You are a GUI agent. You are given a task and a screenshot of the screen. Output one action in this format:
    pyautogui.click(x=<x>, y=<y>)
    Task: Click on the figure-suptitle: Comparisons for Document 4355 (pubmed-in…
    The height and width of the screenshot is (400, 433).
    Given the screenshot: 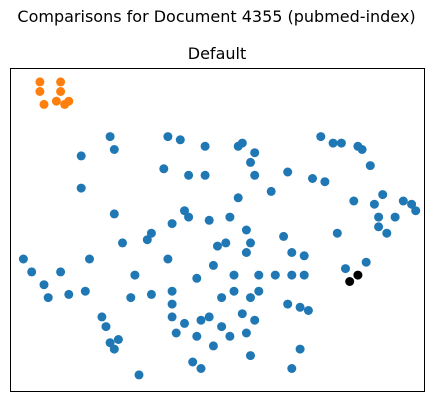 What is the action you would take?
    pyautogui.click(x=216, y=16)
    